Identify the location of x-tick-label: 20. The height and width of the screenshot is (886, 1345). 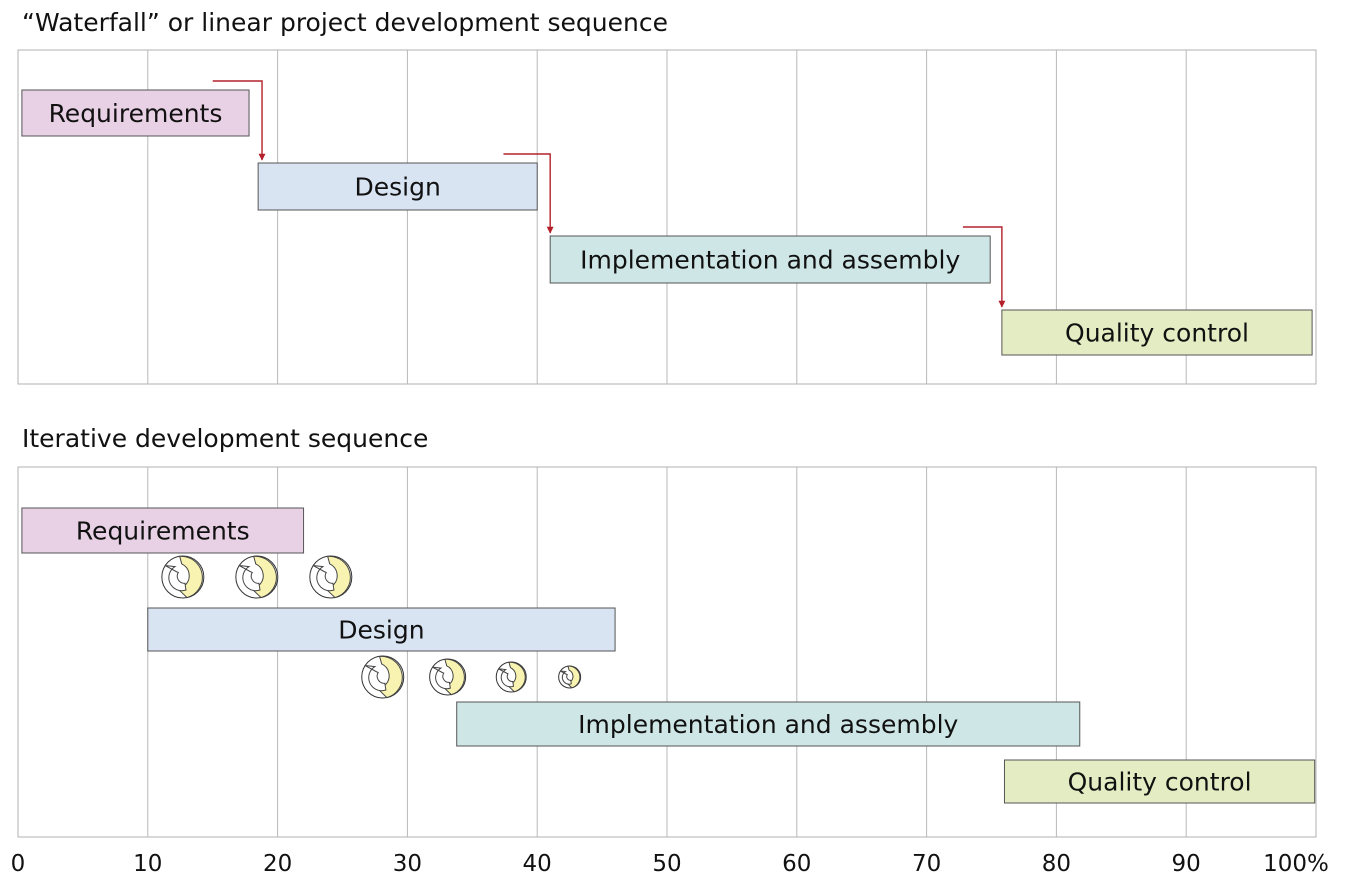
(277, 864).